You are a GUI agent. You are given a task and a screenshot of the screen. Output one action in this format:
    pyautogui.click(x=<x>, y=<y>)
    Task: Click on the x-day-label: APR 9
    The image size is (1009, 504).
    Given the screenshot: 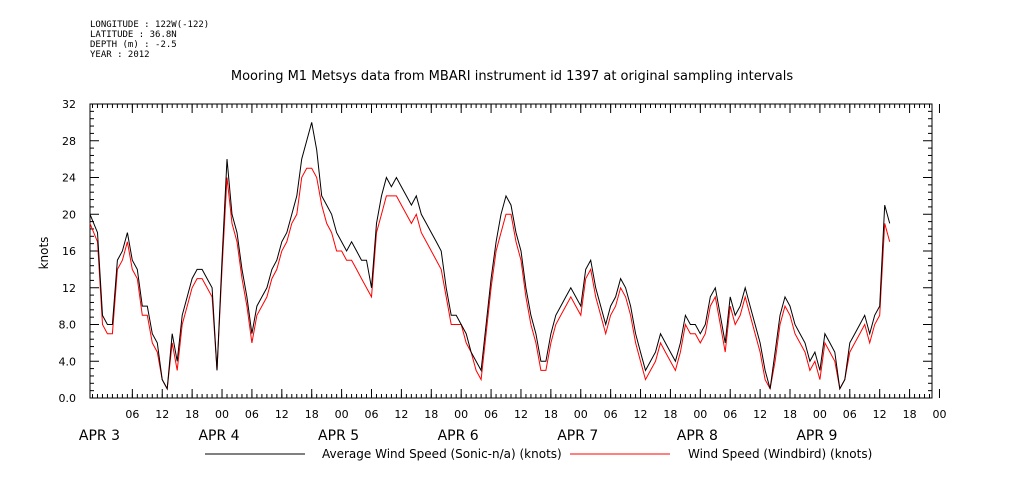 What is the action you would take?
    pyautogui.click(x=816, y=436)
    